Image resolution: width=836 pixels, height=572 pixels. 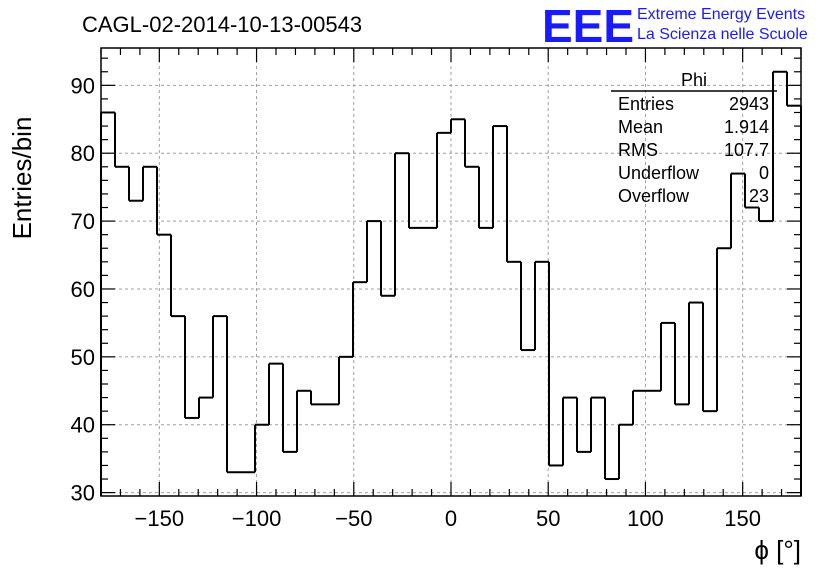 I want to click on chart-title: CAGL-02-2014-10-13-00543, so click(x=222, y=24).